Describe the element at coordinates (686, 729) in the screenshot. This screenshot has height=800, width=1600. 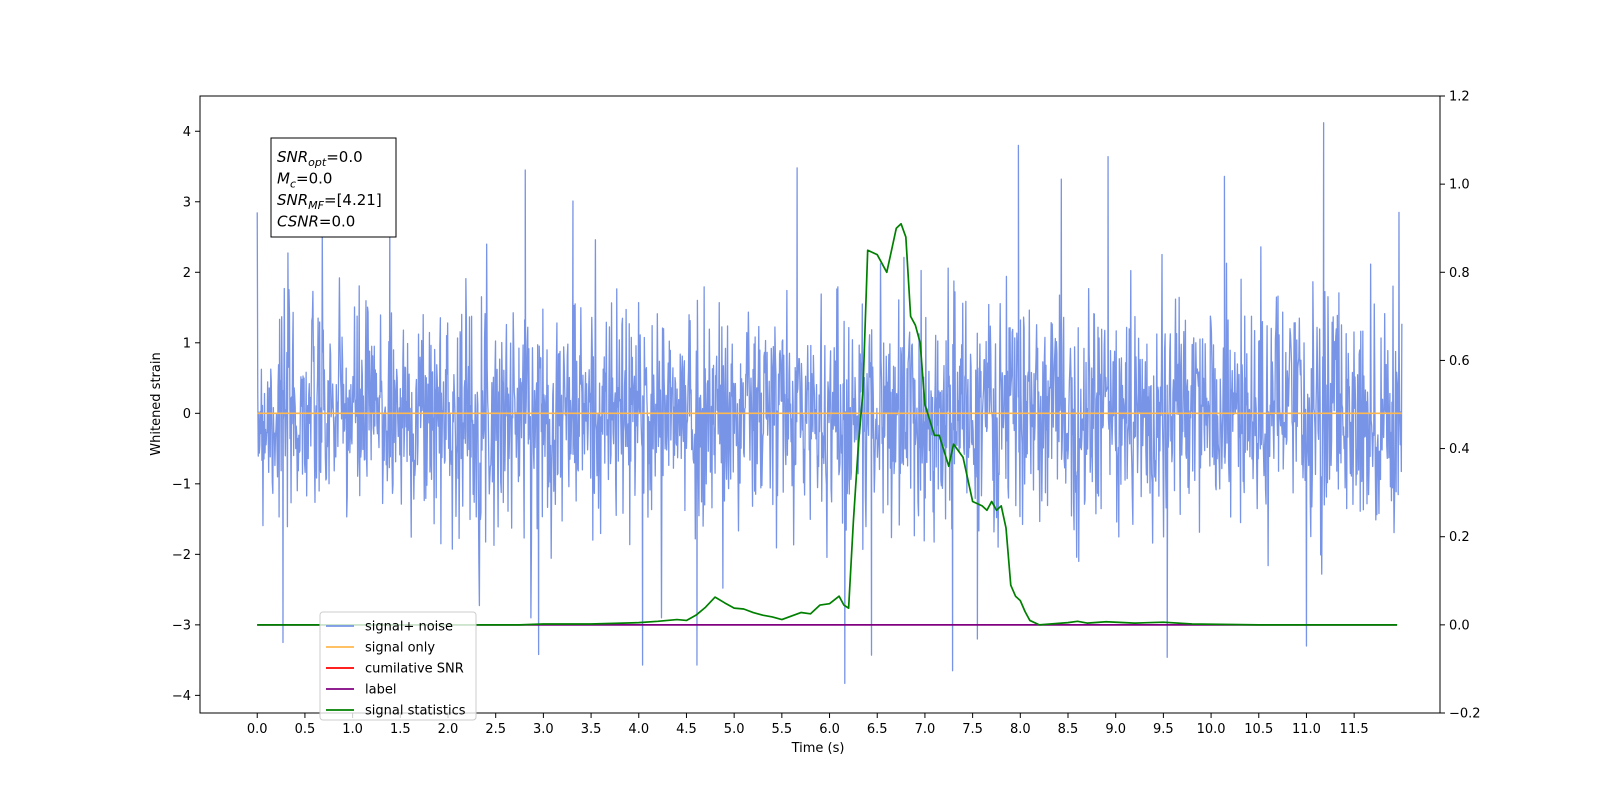
I see `x-tick-label: 4.5` at that location.